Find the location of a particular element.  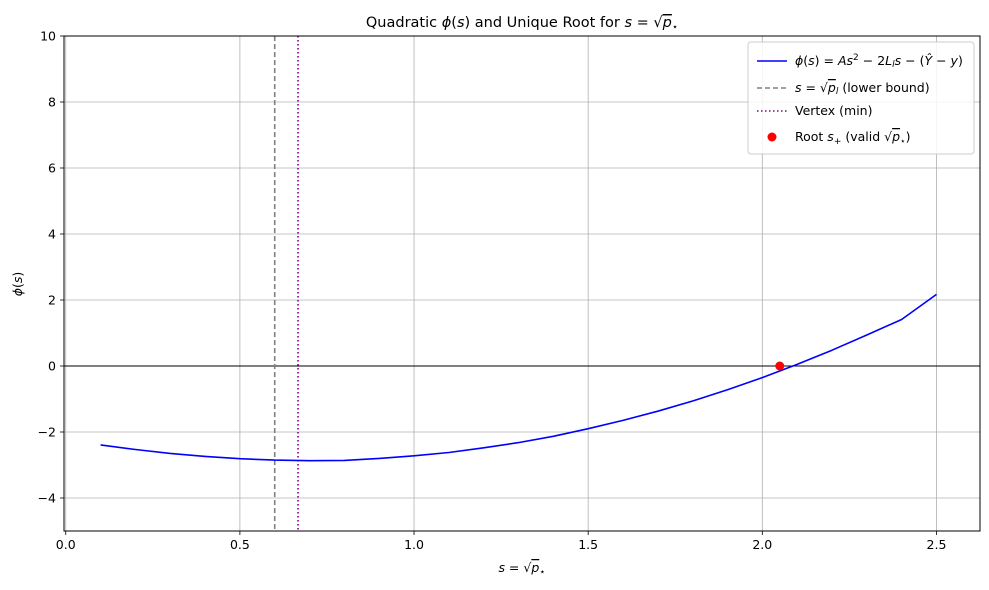

y-tick-label: 6 is located at coordinates (52, 168).